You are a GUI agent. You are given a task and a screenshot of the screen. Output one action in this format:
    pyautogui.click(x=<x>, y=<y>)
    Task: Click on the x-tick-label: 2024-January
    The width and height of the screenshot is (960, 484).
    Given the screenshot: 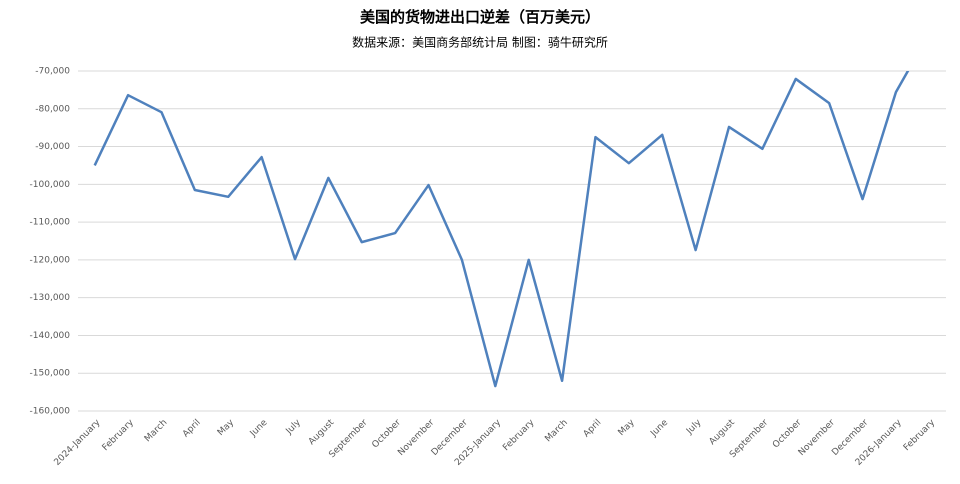 What is the action you would take?
    pyautogui.click(x=78, y=442)
    